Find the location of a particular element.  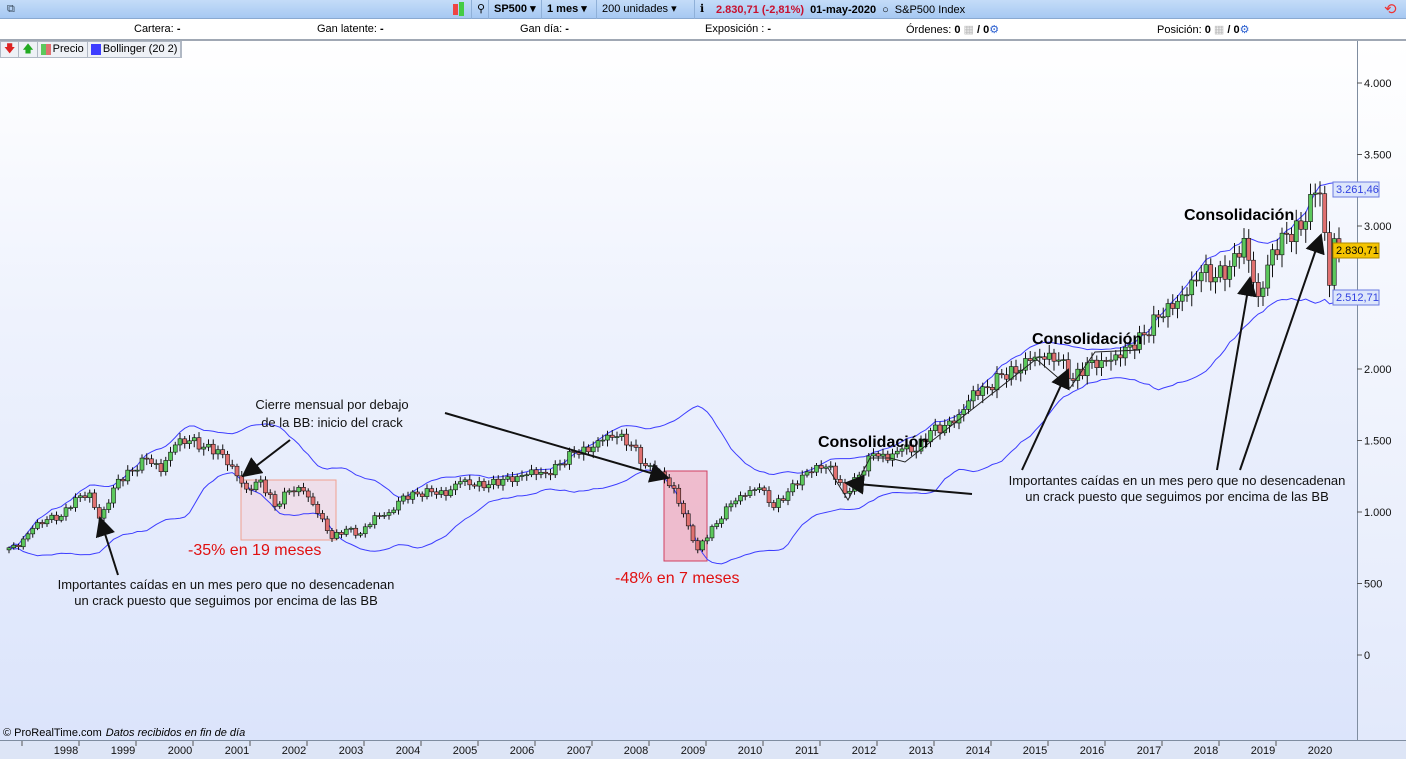

window-restore-icon: ⧉ is located at coordinates (11, 9).